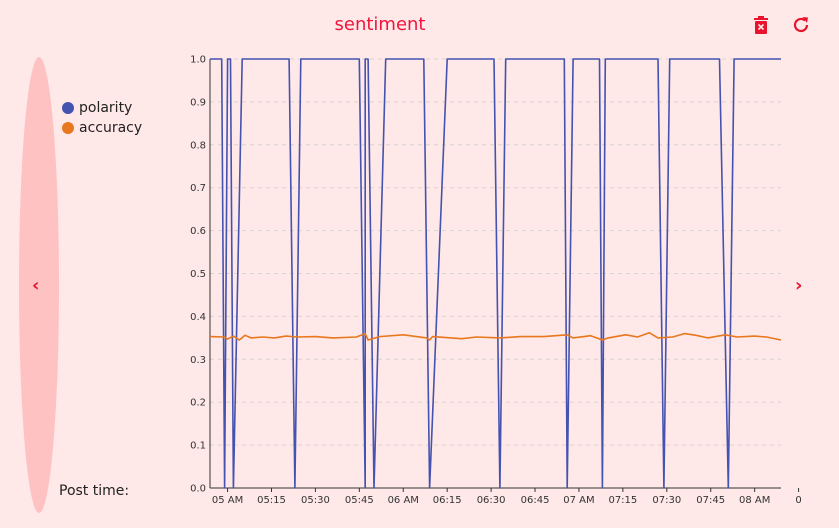 The image size is (839, 528). What do you see at coordinates (801, 25) in the screenshot?
I see `refresh-icon` at bounding box center [801, 25].